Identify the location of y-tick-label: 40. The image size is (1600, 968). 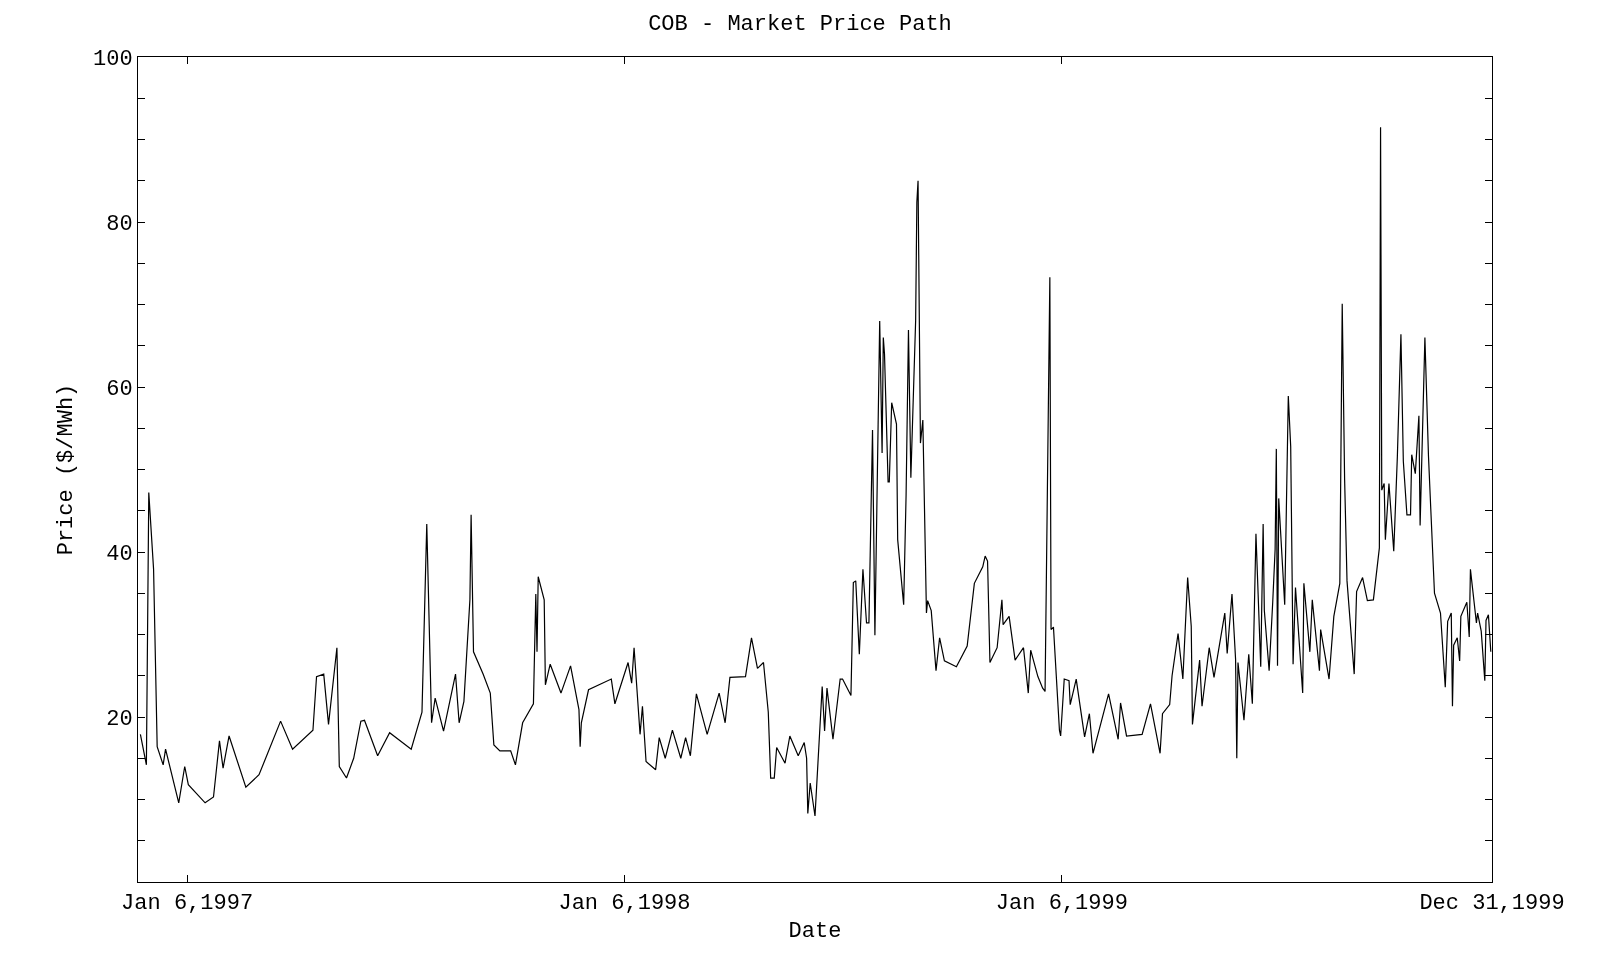
(119, 554).